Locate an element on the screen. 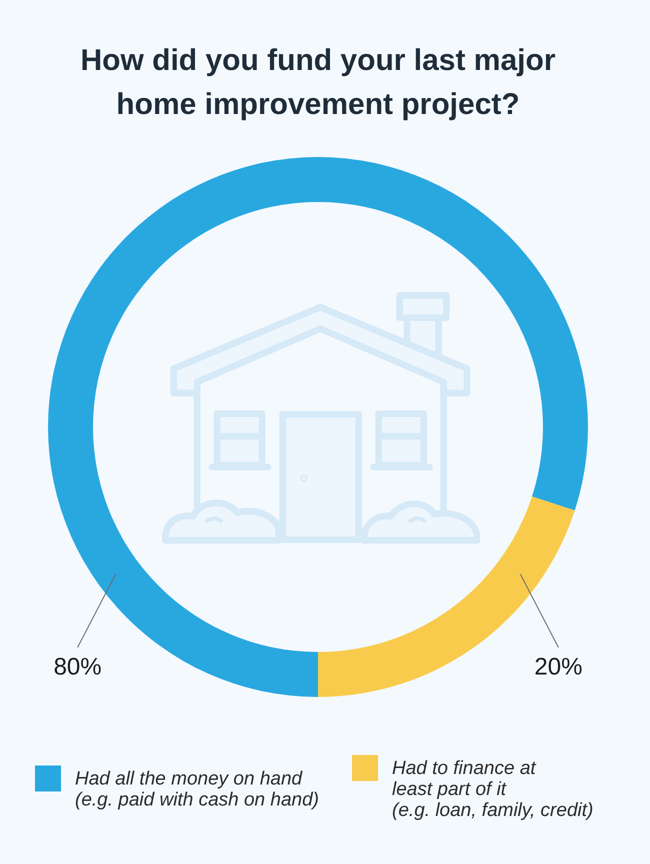 The image size is (650, 864). data-label: 20% is located at coordinates (558, 666).